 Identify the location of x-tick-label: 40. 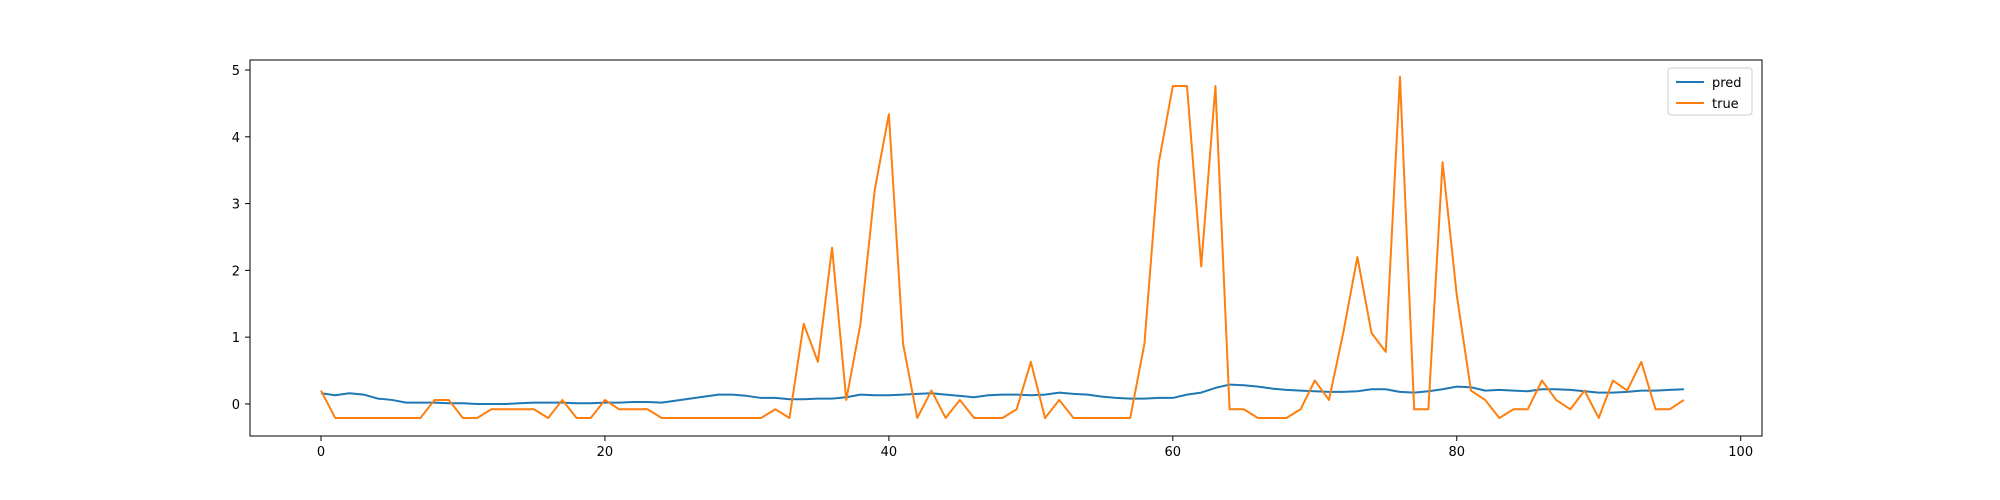
(889, 452).